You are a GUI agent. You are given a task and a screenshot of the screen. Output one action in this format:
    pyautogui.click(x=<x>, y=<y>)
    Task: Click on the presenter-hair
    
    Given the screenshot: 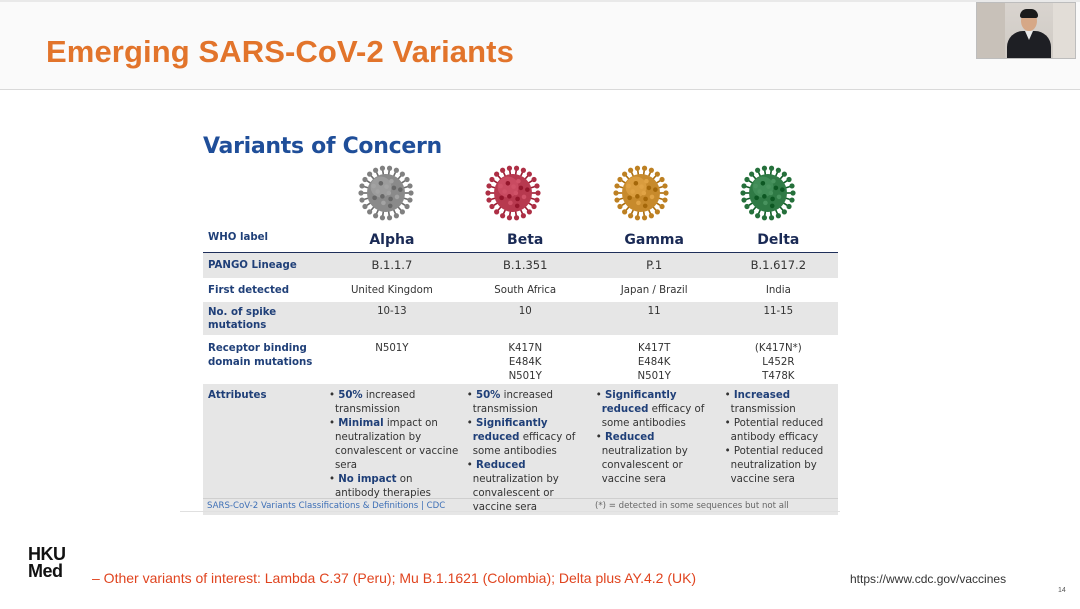 What is the action you would take?
    pyautogui.click(x=1029, y=13)
    